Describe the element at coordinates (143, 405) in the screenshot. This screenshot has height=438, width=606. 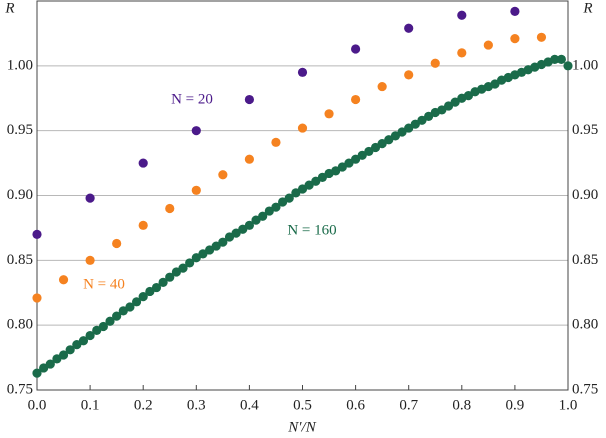
I see `x-tick-label: 0.2` at that location.